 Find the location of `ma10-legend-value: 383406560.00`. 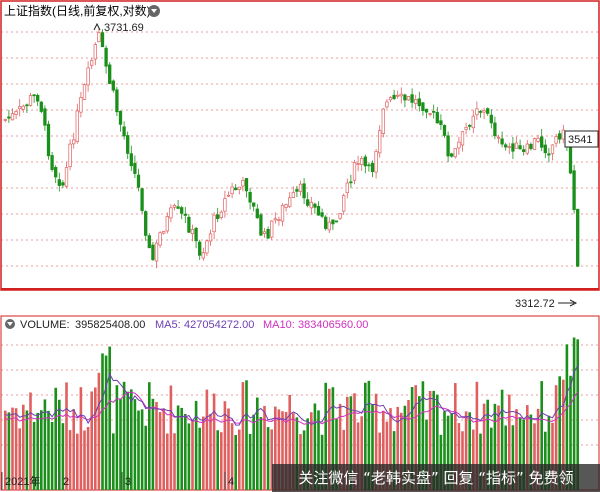

ma10-legend-value: 383406560.00 is located at coordinates (333, 325).